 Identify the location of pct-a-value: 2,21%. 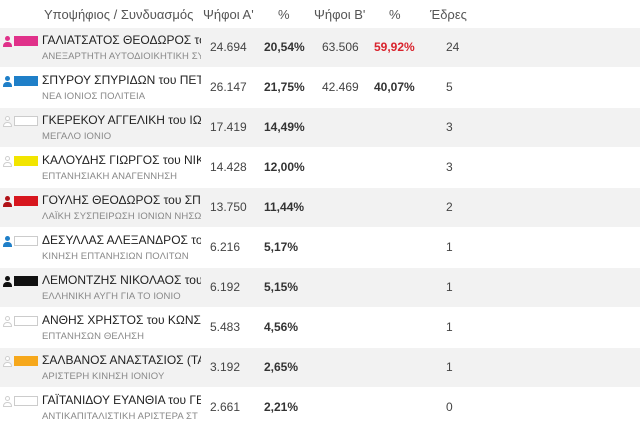
(281, 407).